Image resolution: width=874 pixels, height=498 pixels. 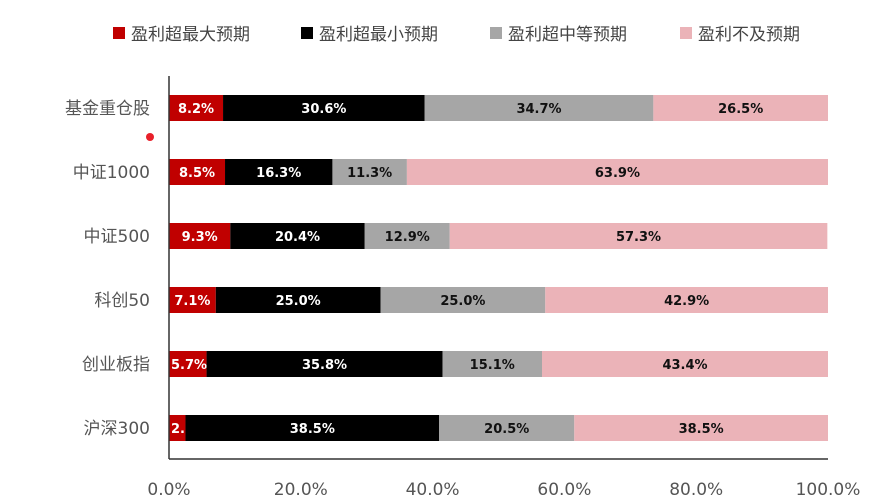 I want to click on legend-item: 盈利不及预期, so click(x=740, y=32).